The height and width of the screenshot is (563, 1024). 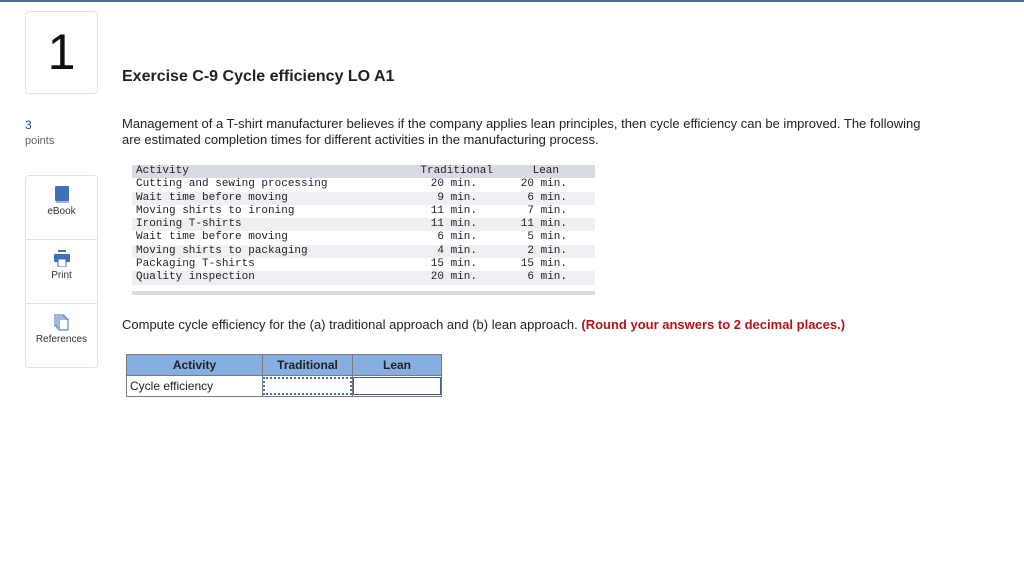 I want to click on answer-header-traditional: Traditional, so click(x=307, y=365).